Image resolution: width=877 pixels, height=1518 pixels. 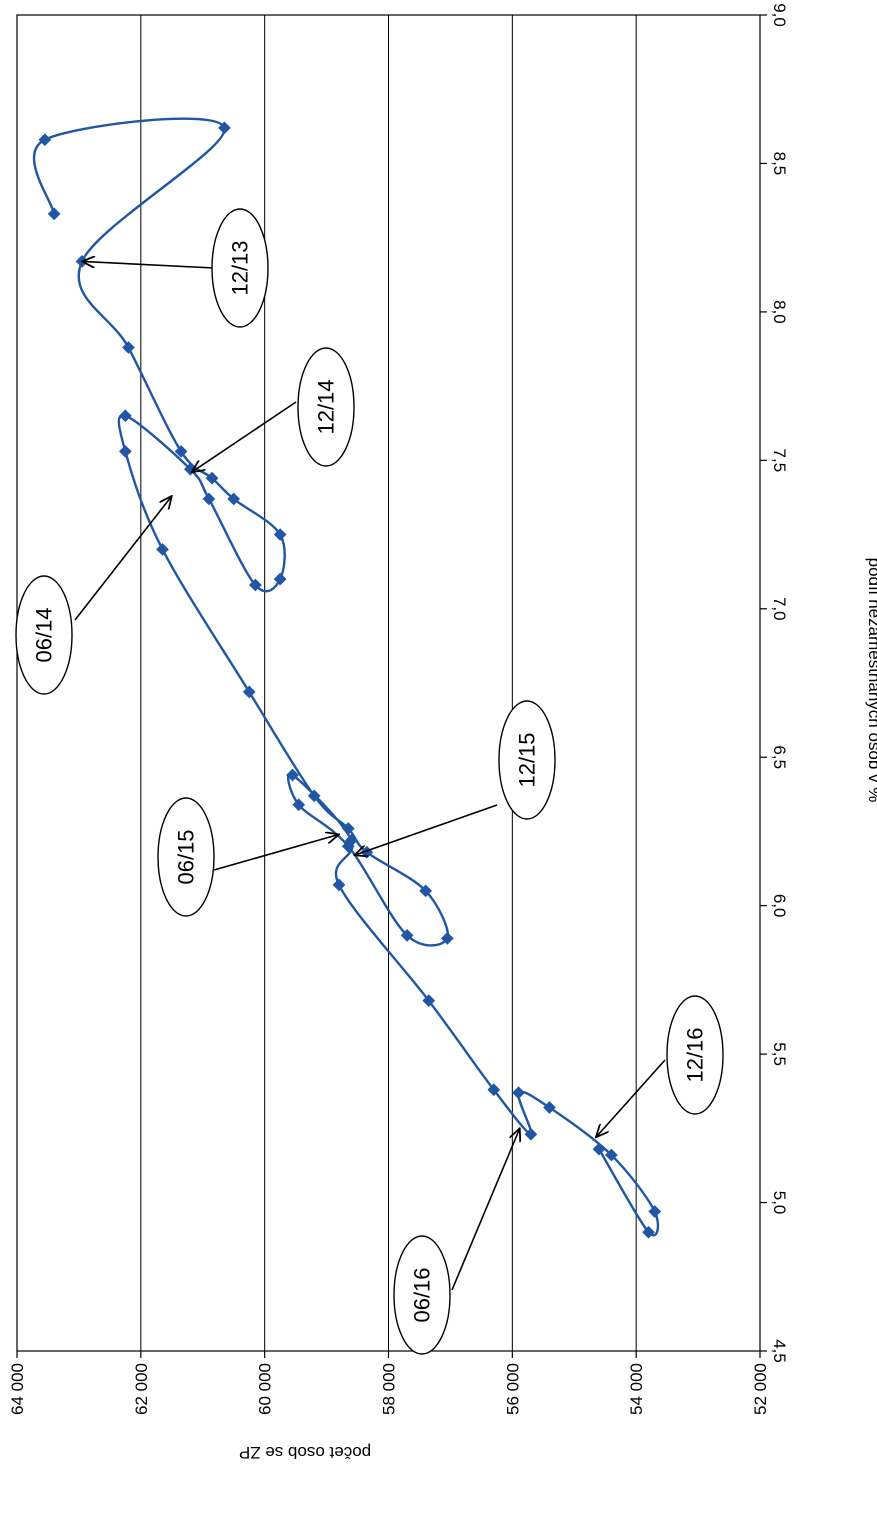 What do you see at coordinates (389, 1389) in the screenshot?
I see `y-tick-label: 58 000` at bounding box center [389, 1389].